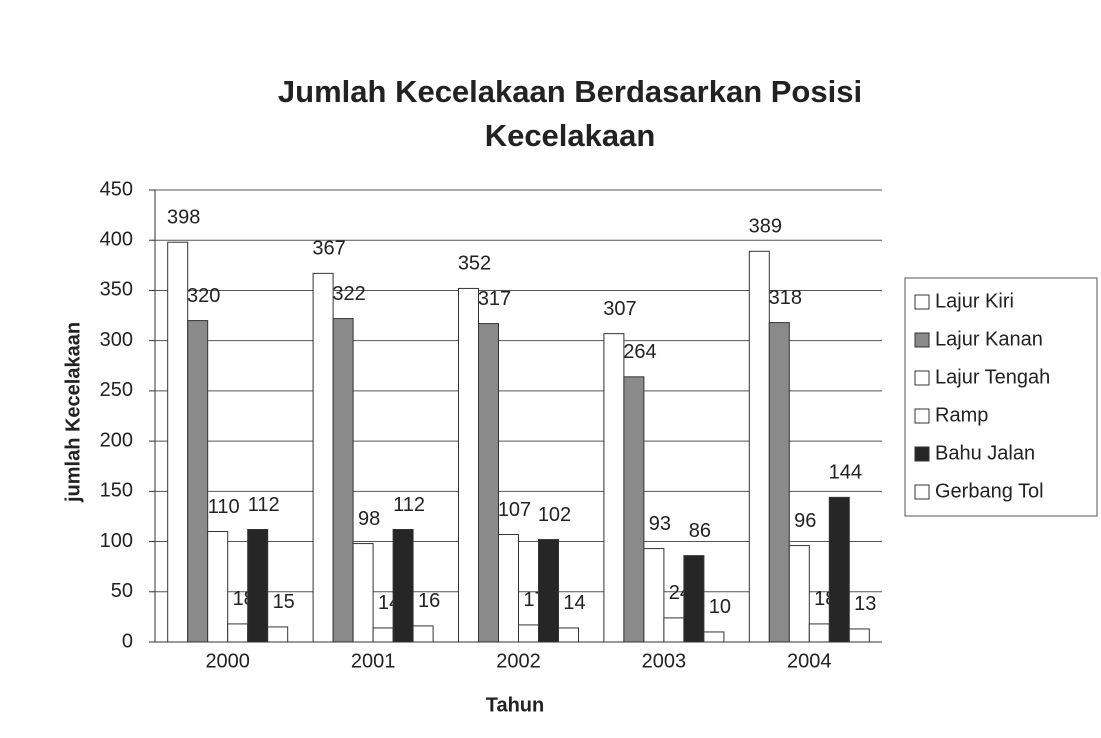 This screenshot has width=1101, height=738. I want to click on data-label: 15, so click(284, 602).